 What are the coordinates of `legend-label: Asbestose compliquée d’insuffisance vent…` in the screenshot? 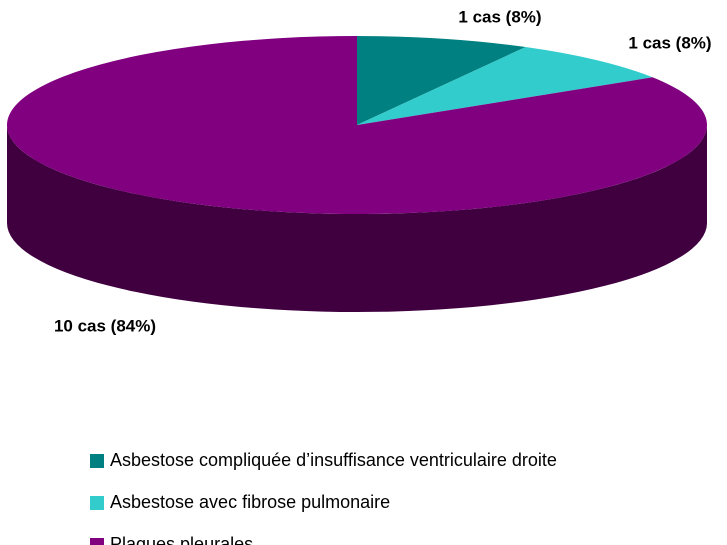 It's located at (333, 460).